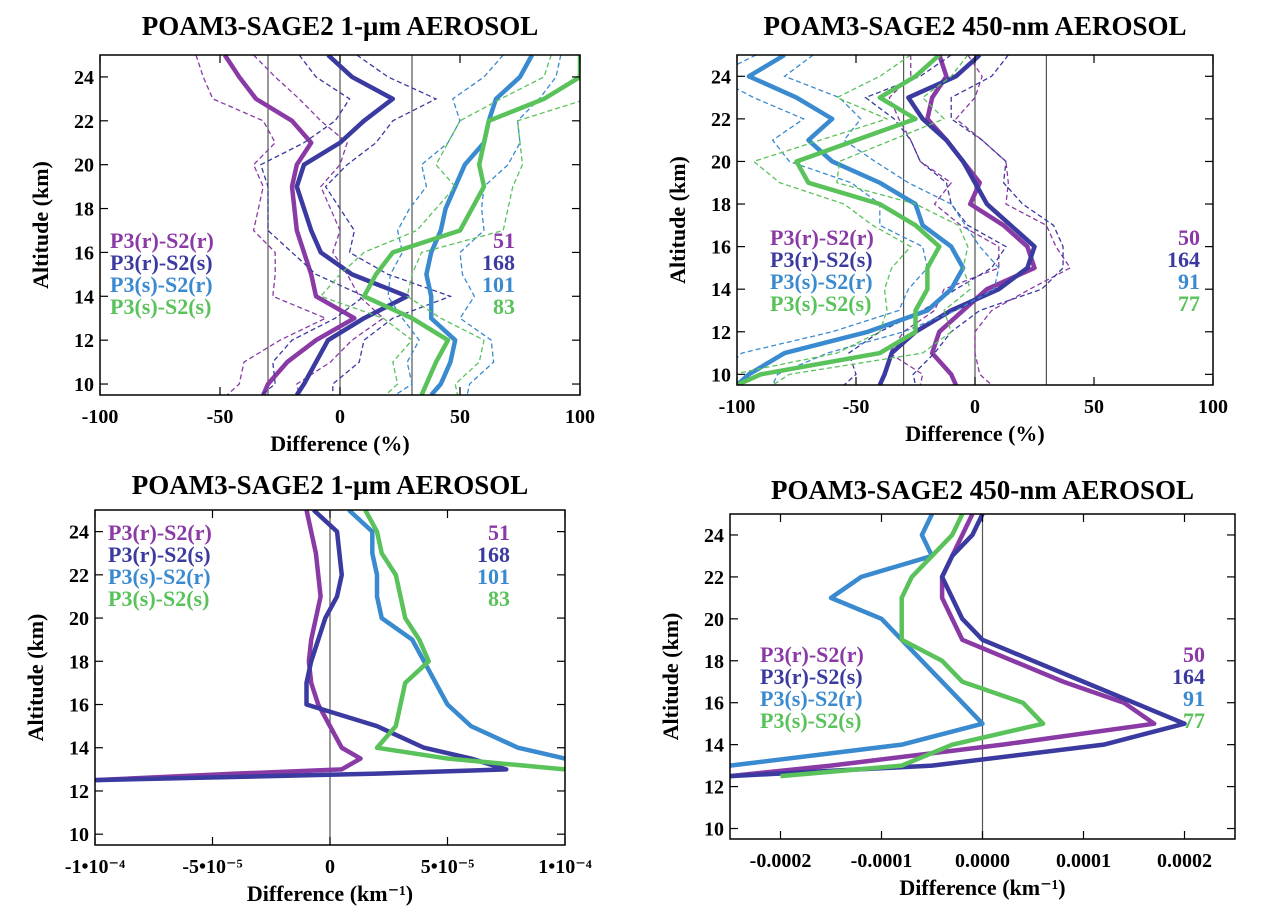 This screenshot has height=918, width=1275. Describe the element at coordinates (781, 861) in the screenshot. I see `x-tick-label: -0.0002` at that location.